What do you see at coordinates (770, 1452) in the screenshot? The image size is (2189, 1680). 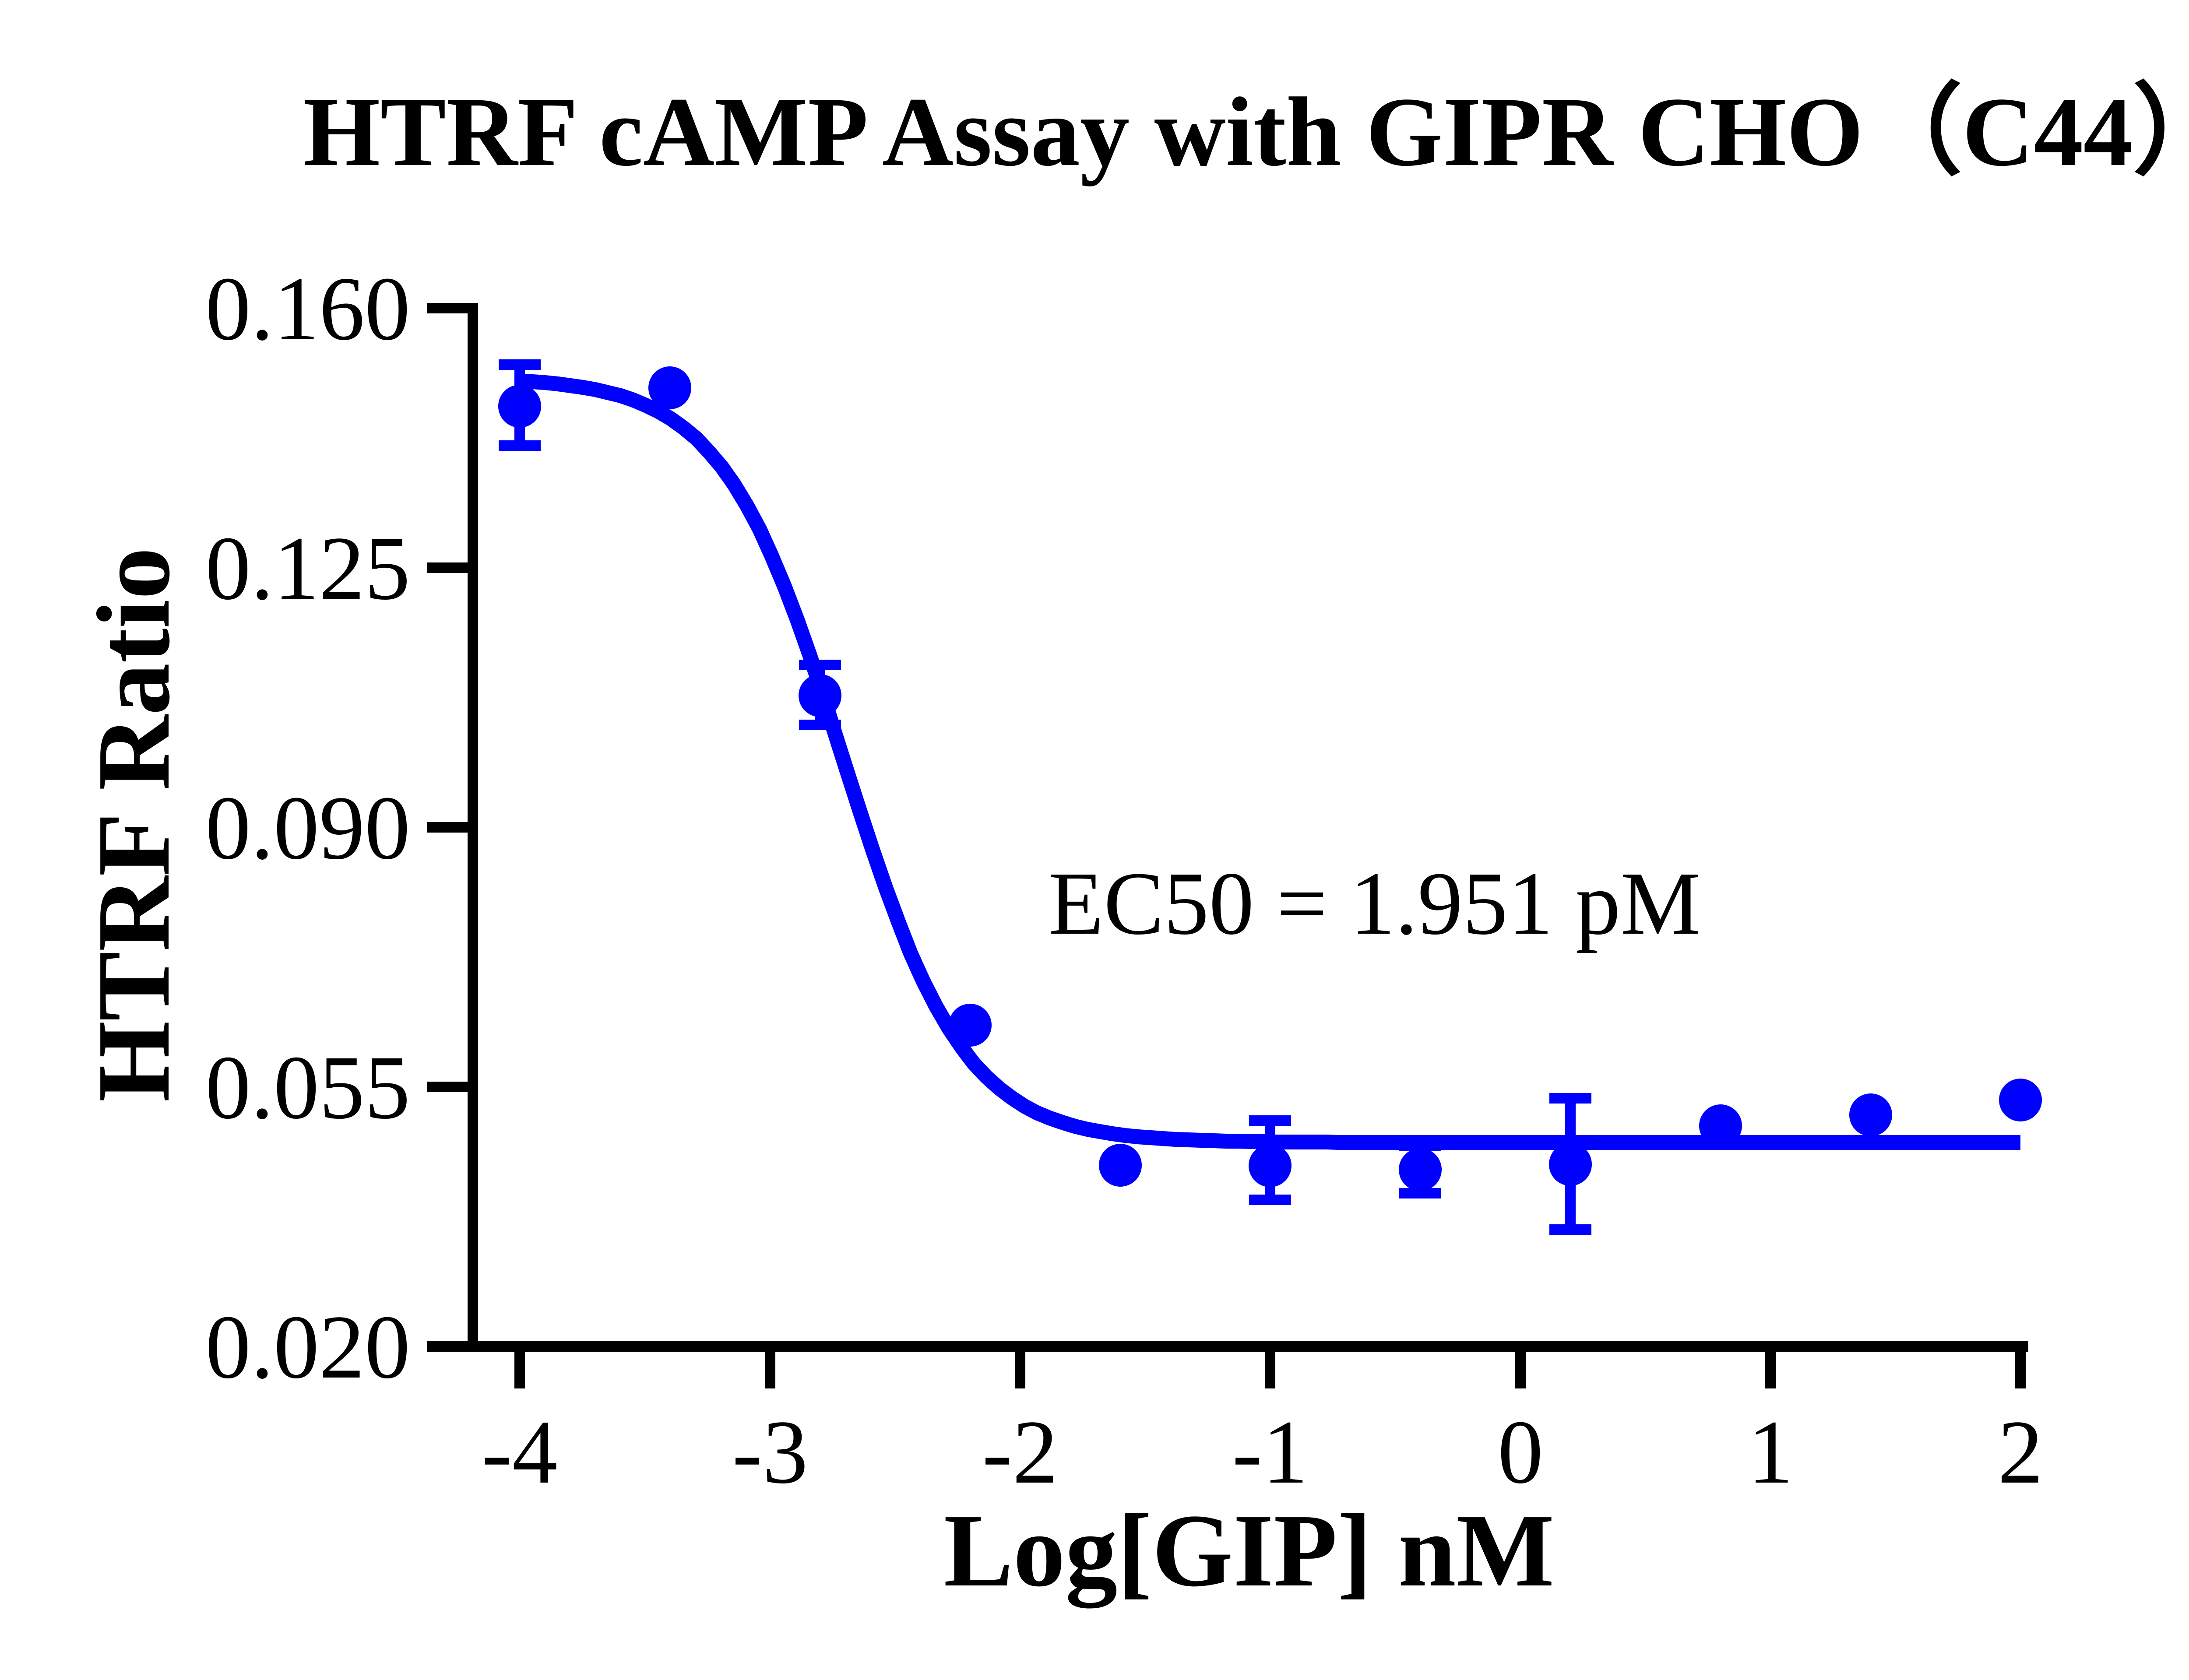 I see `svg-text: -3` at bounding box center [770, 1452].